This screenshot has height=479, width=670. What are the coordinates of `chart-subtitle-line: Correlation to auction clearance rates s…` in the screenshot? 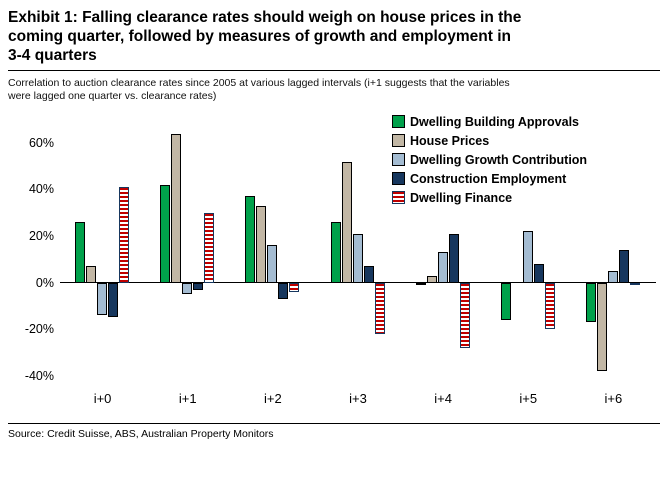 It's located at (259, 83).